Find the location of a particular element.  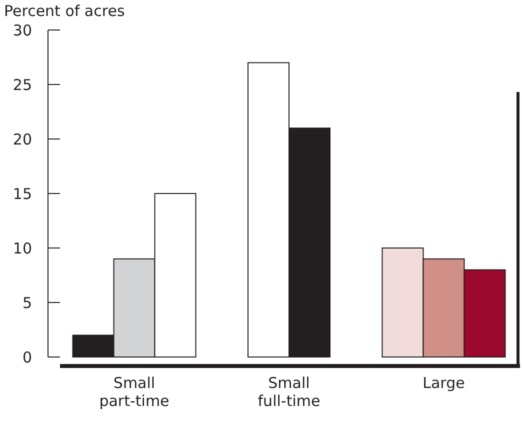

y-tick-label: 0 is located at coordinates (27, 357).